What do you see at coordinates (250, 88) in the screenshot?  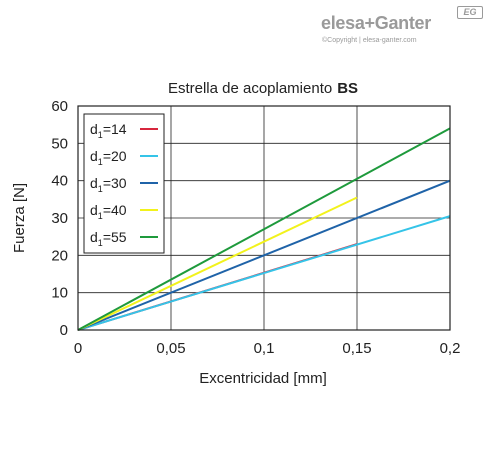 I see `chart-title-main: Estrella de acoplamiento` at bounding box center [250, 88].